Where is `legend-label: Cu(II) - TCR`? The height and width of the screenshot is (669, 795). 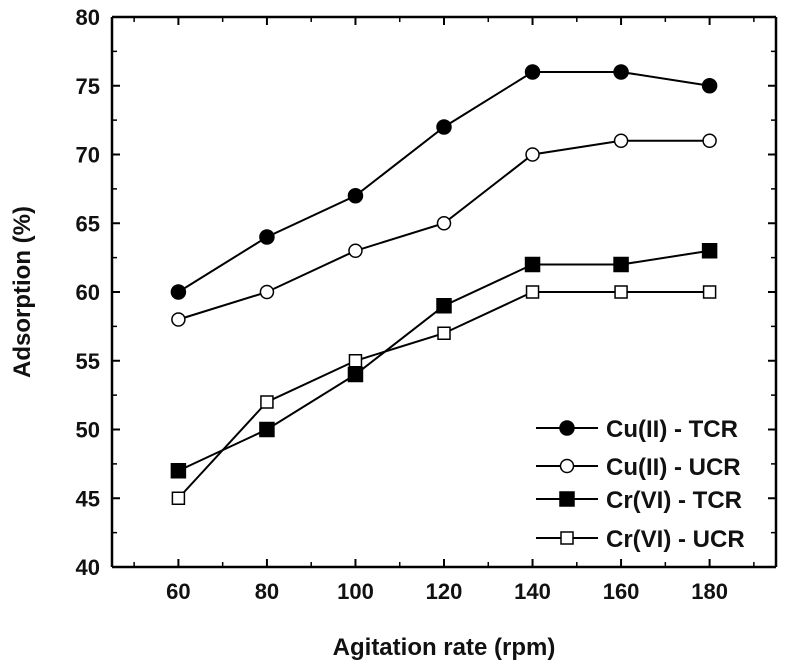
legend-label: Cu(II) - TCR is located at coordinates (672, 429).